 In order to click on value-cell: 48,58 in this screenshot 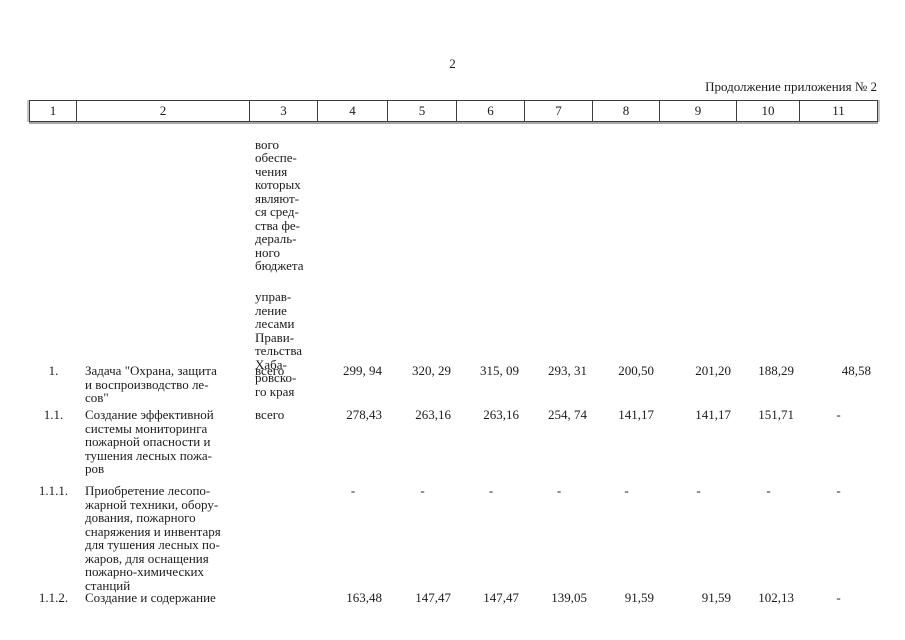, I will do `click(856, 370)`.